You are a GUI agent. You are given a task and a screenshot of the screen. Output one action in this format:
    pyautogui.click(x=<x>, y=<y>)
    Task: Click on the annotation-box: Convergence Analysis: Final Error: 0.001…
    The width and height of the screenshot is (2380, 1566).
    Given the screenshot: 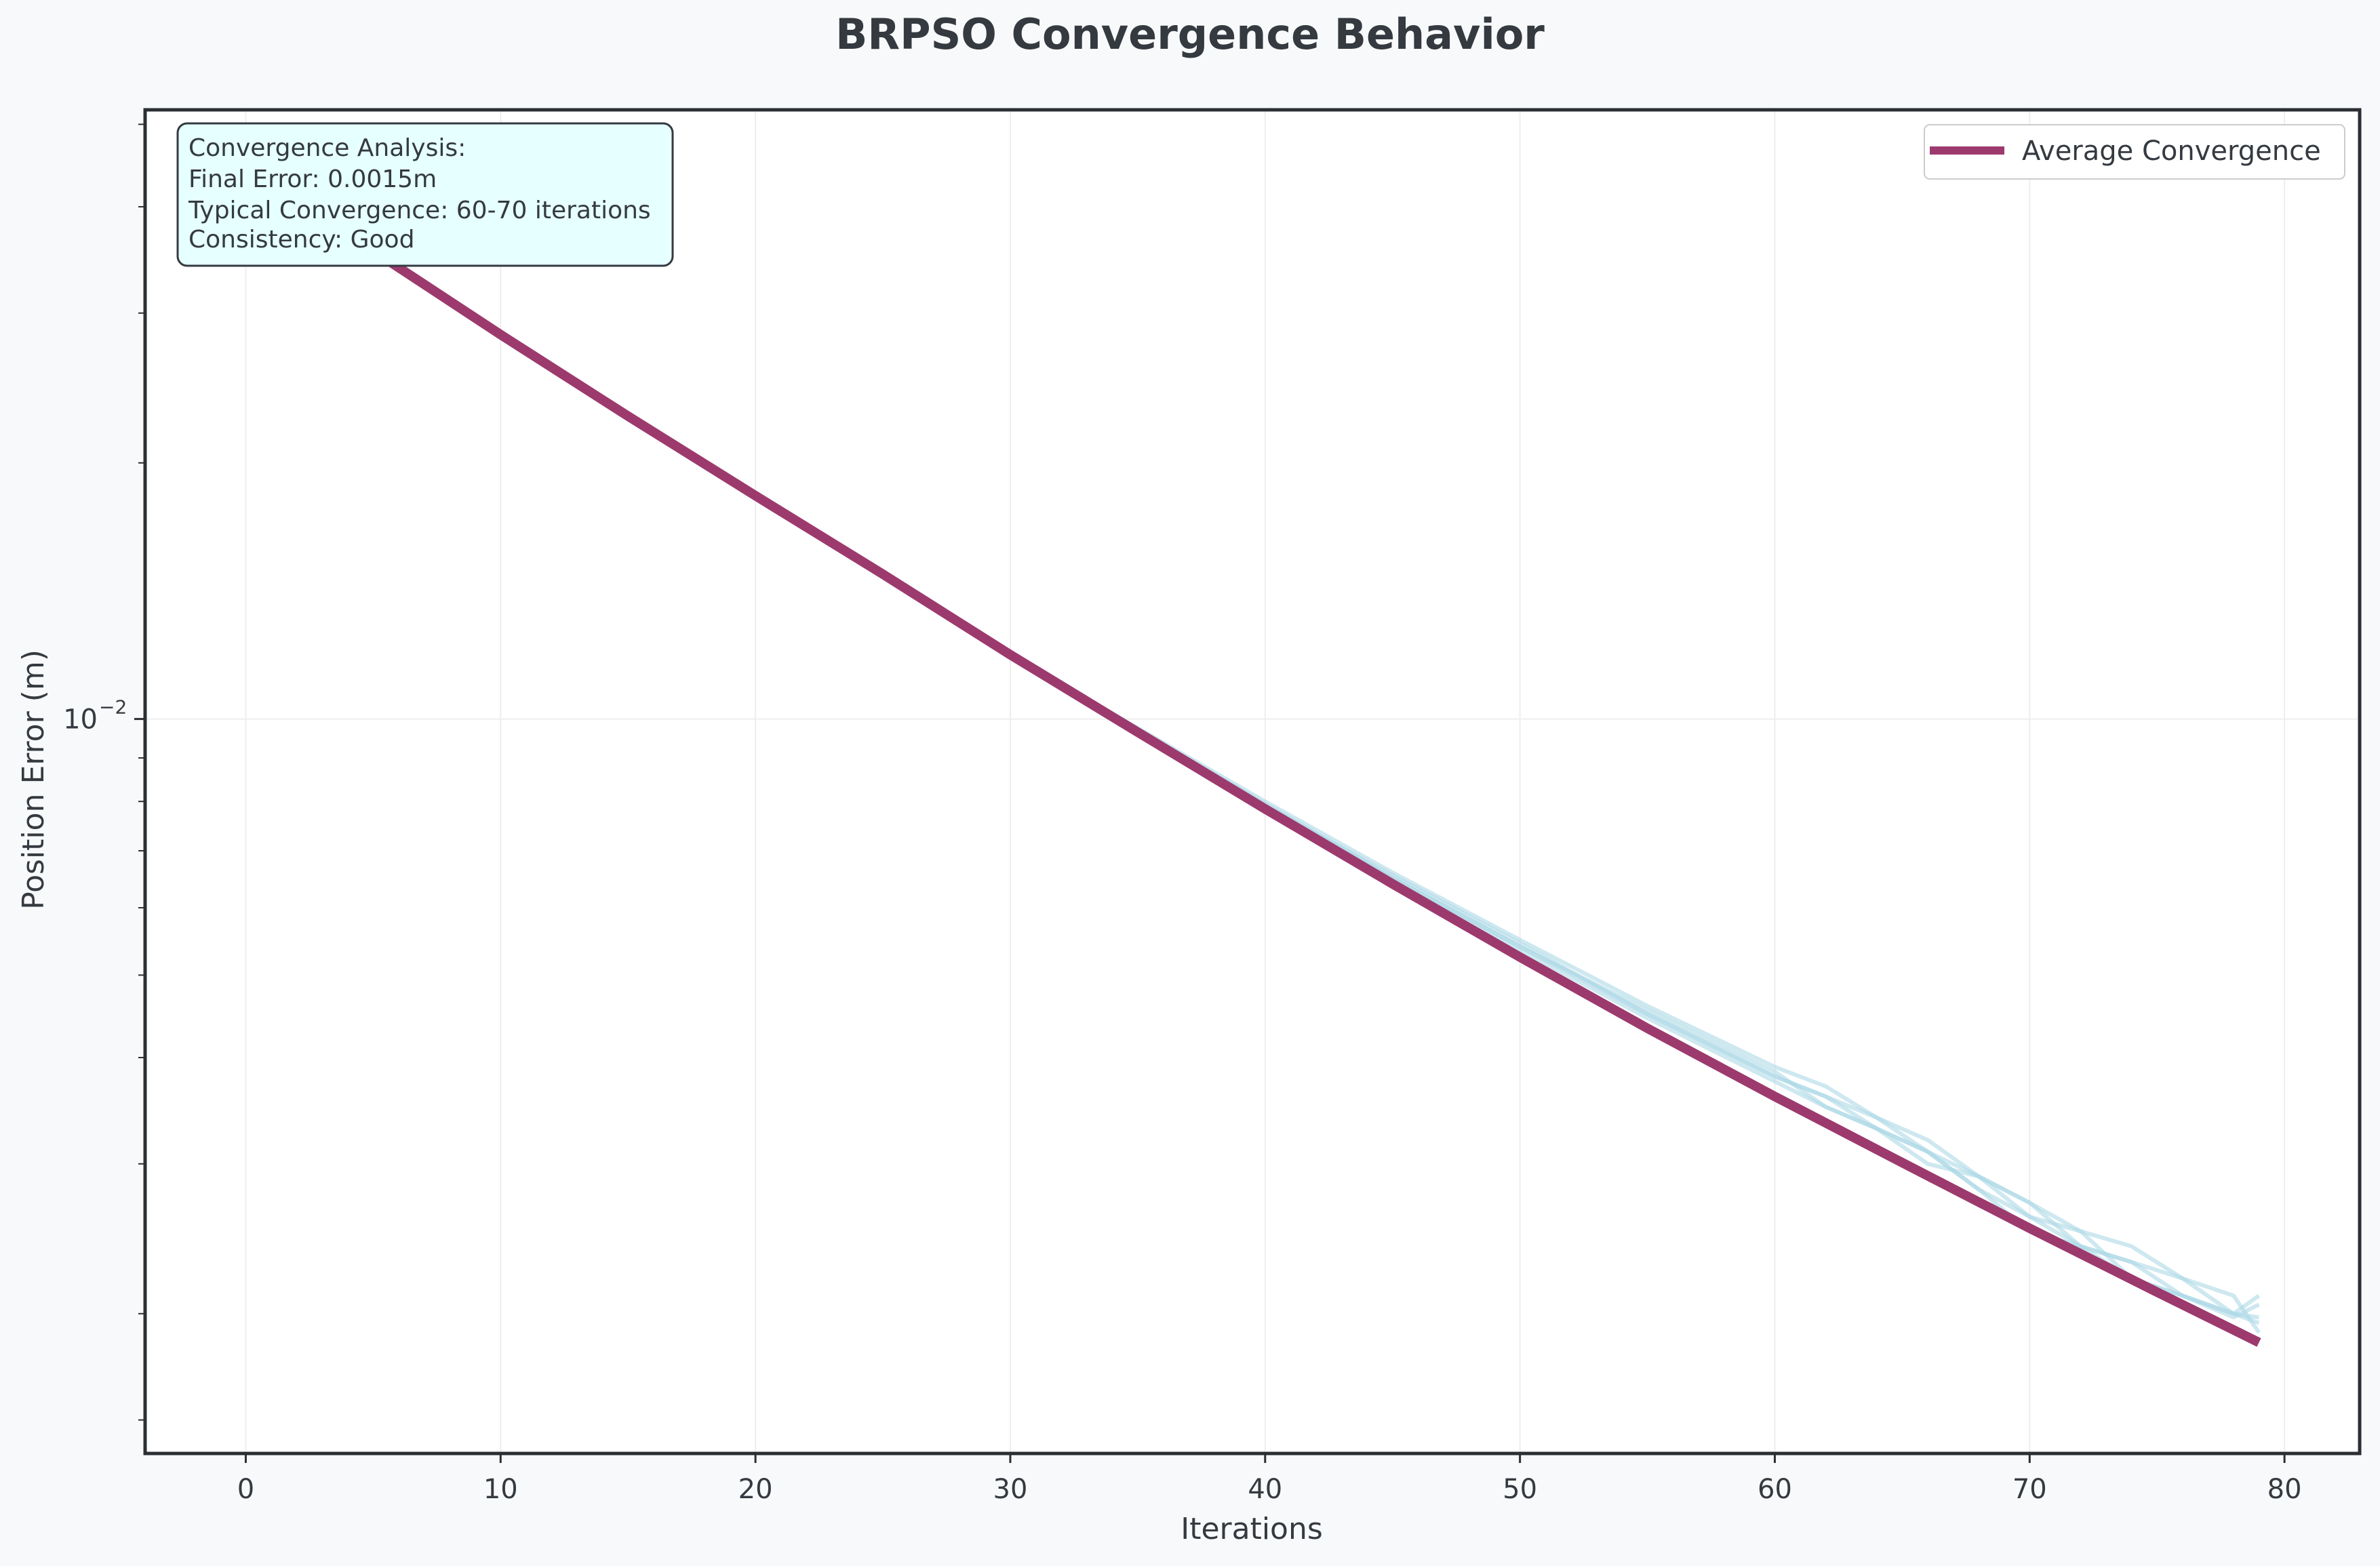 What is the action you would take?
    pyautogui.click(x=425, y=195)
    